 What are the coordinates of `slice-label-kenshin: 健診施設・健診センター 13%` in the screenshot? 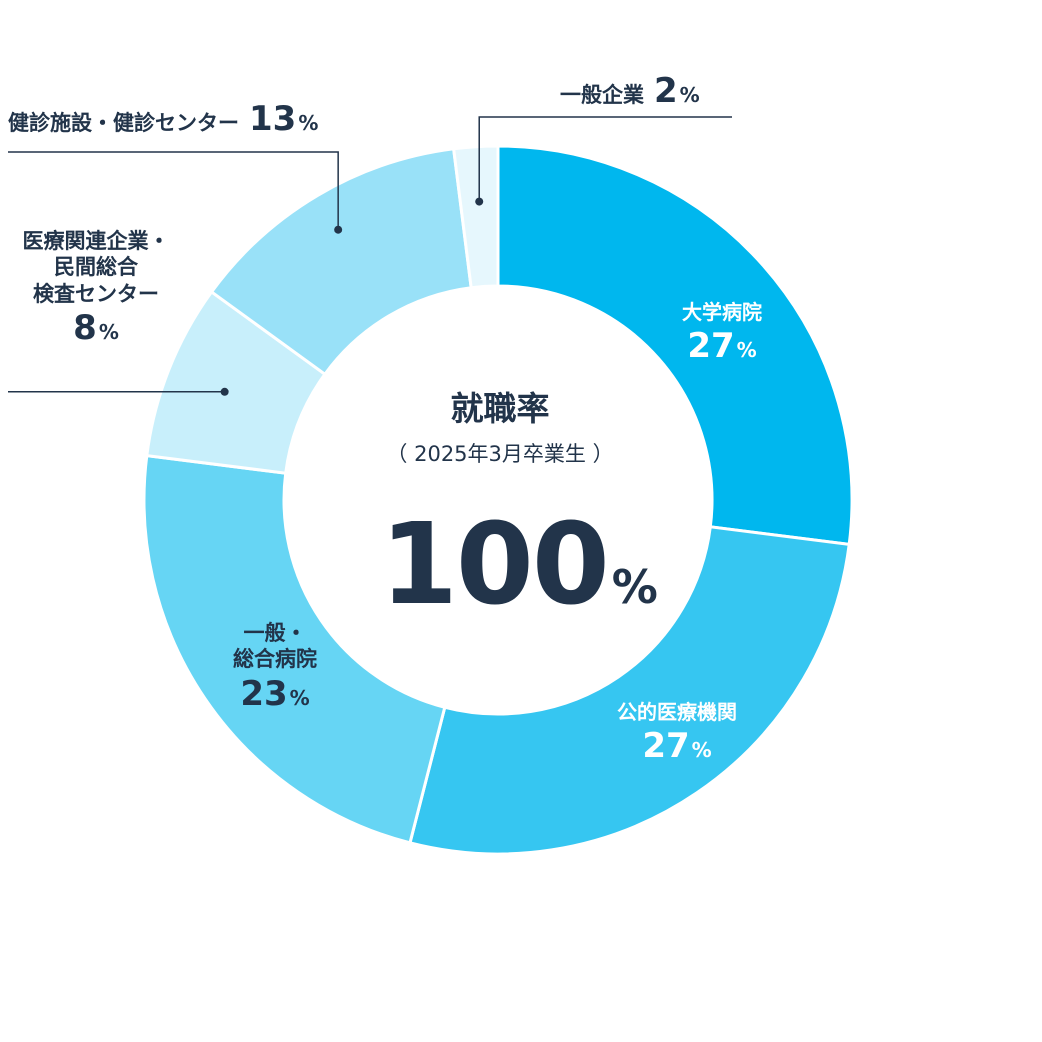 It's located at (218, 119).